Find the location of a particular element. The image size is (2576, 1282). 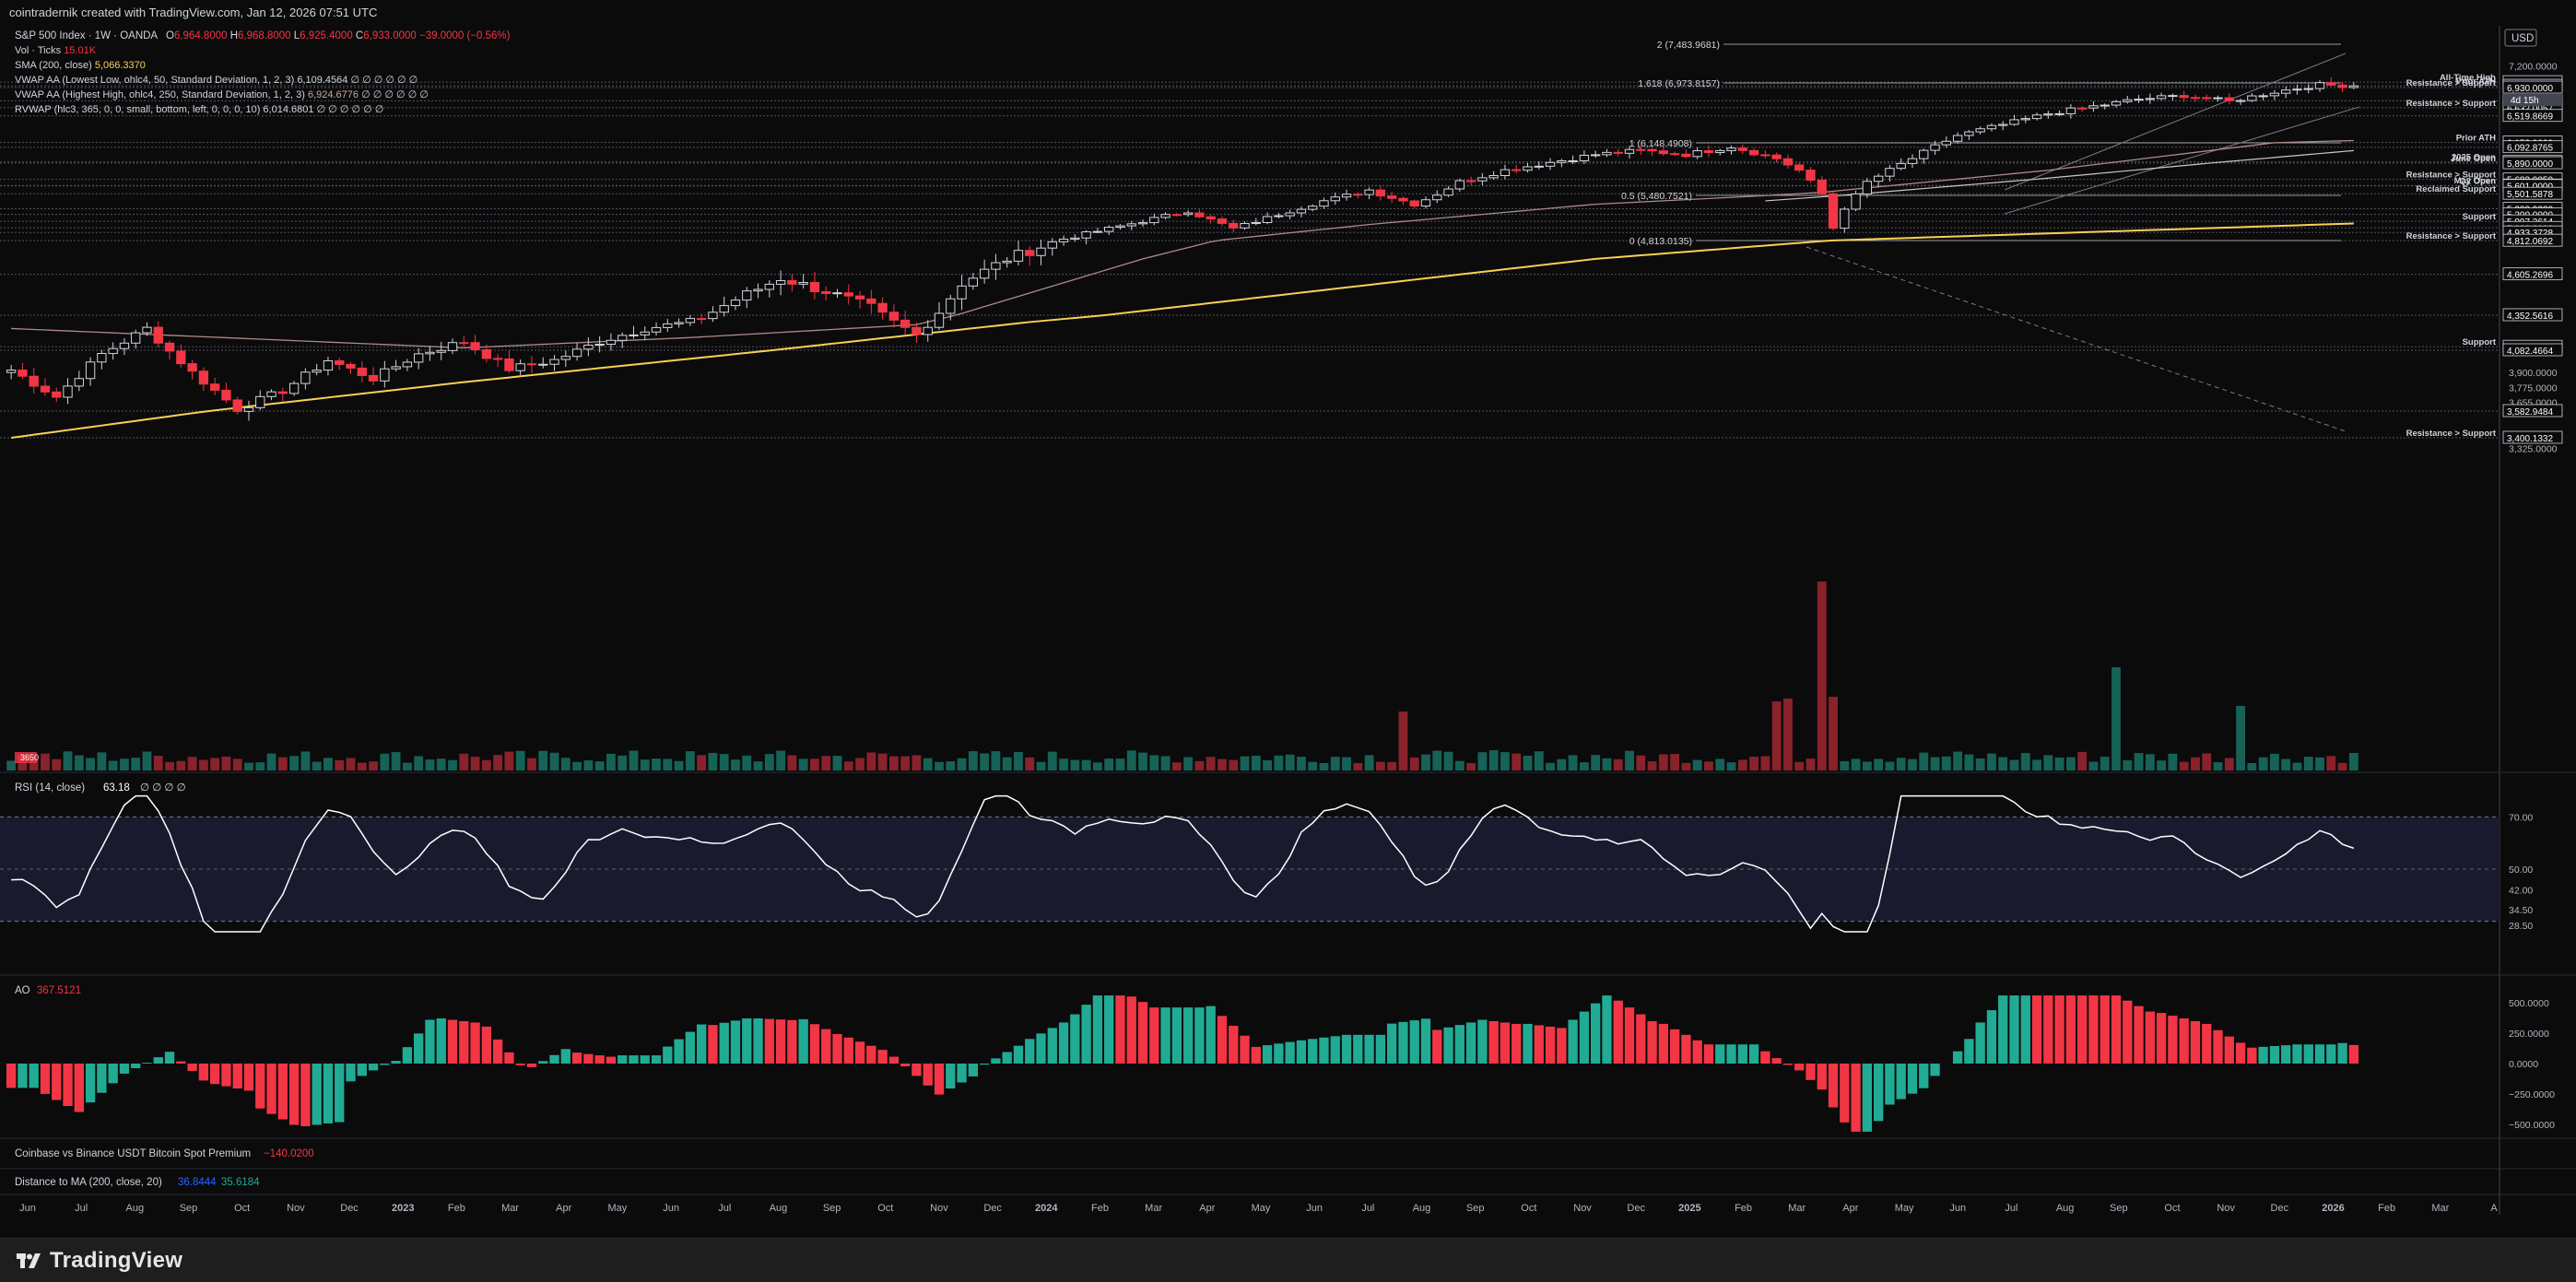

level-price-label: 4,812.0692 is located at coordinates (2530, 242).